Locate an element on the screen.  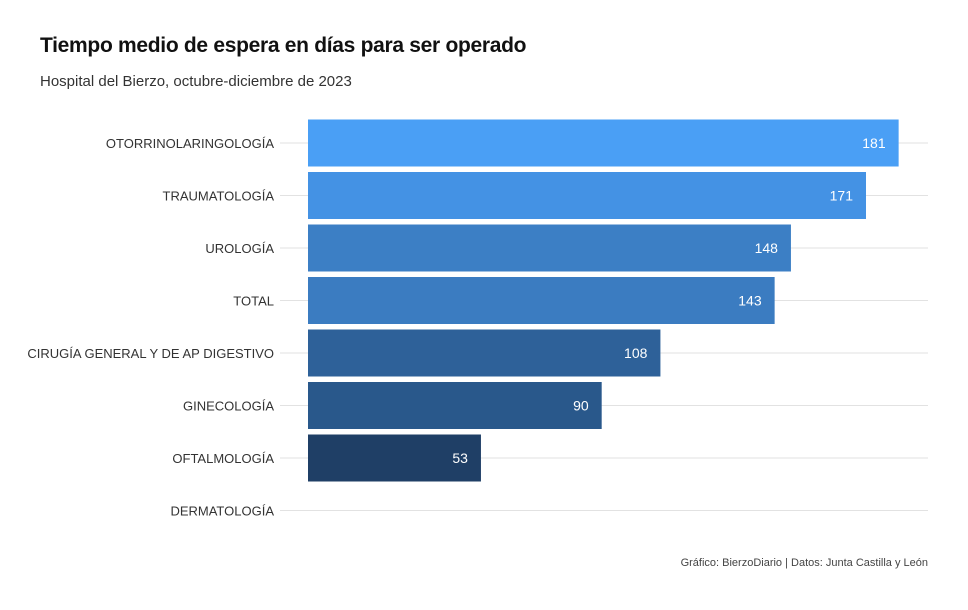
category-label: DERMATOLOGÍA is located at coordinates (222, 511).